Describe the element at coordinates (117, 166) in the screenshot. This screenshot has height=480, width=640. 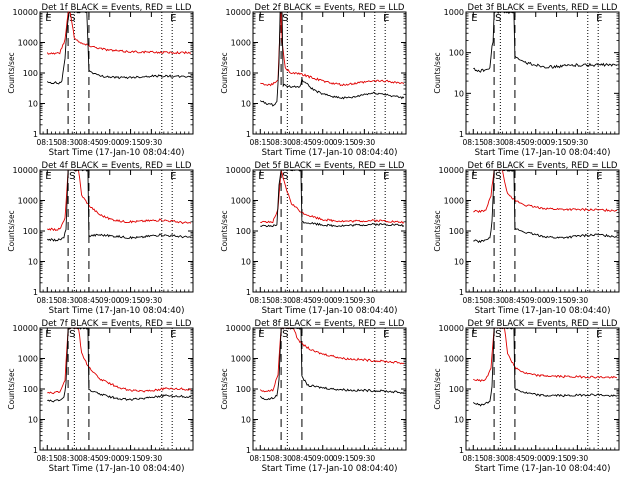
I see `panel-title: Det 4f BLACK = Events, RED = LLD` at that location.